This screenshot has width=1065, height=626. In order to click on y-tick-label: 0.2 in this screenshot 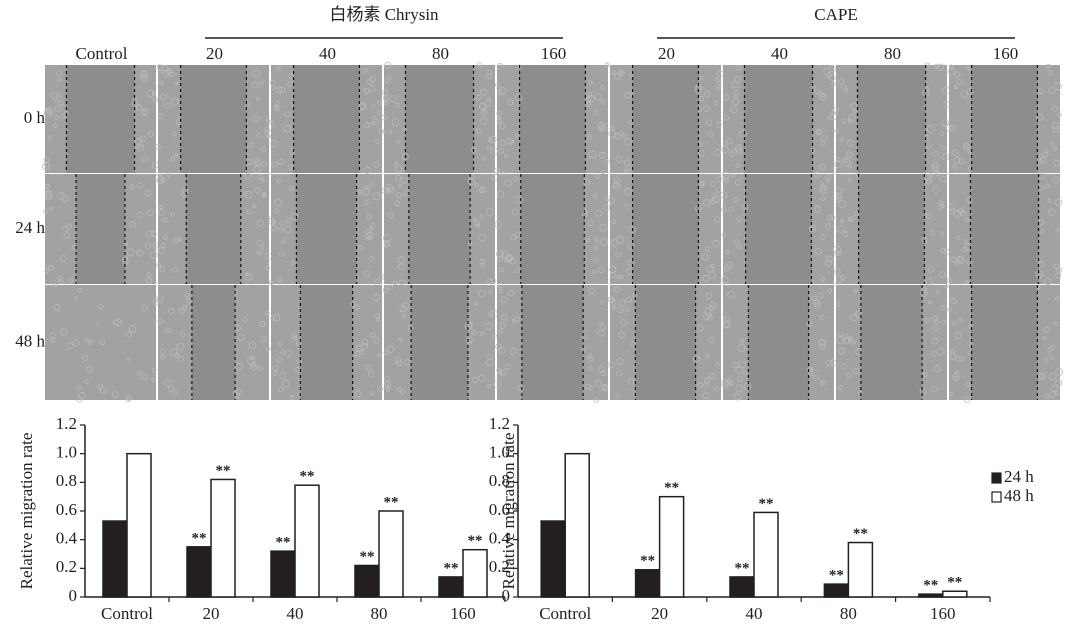, I will do `click(499, 566)`.